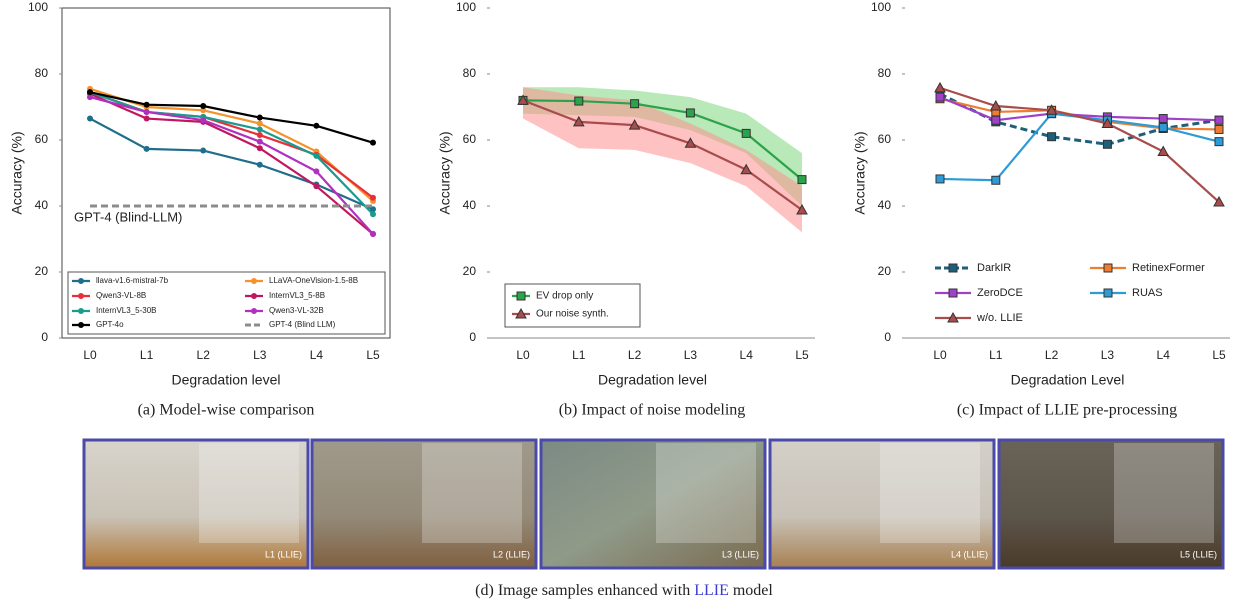  What do you see at coordinates (297, 295) in the screenshot?
I see `legend-label: InternVL3_5-8B` at bounding box center [297, 295].